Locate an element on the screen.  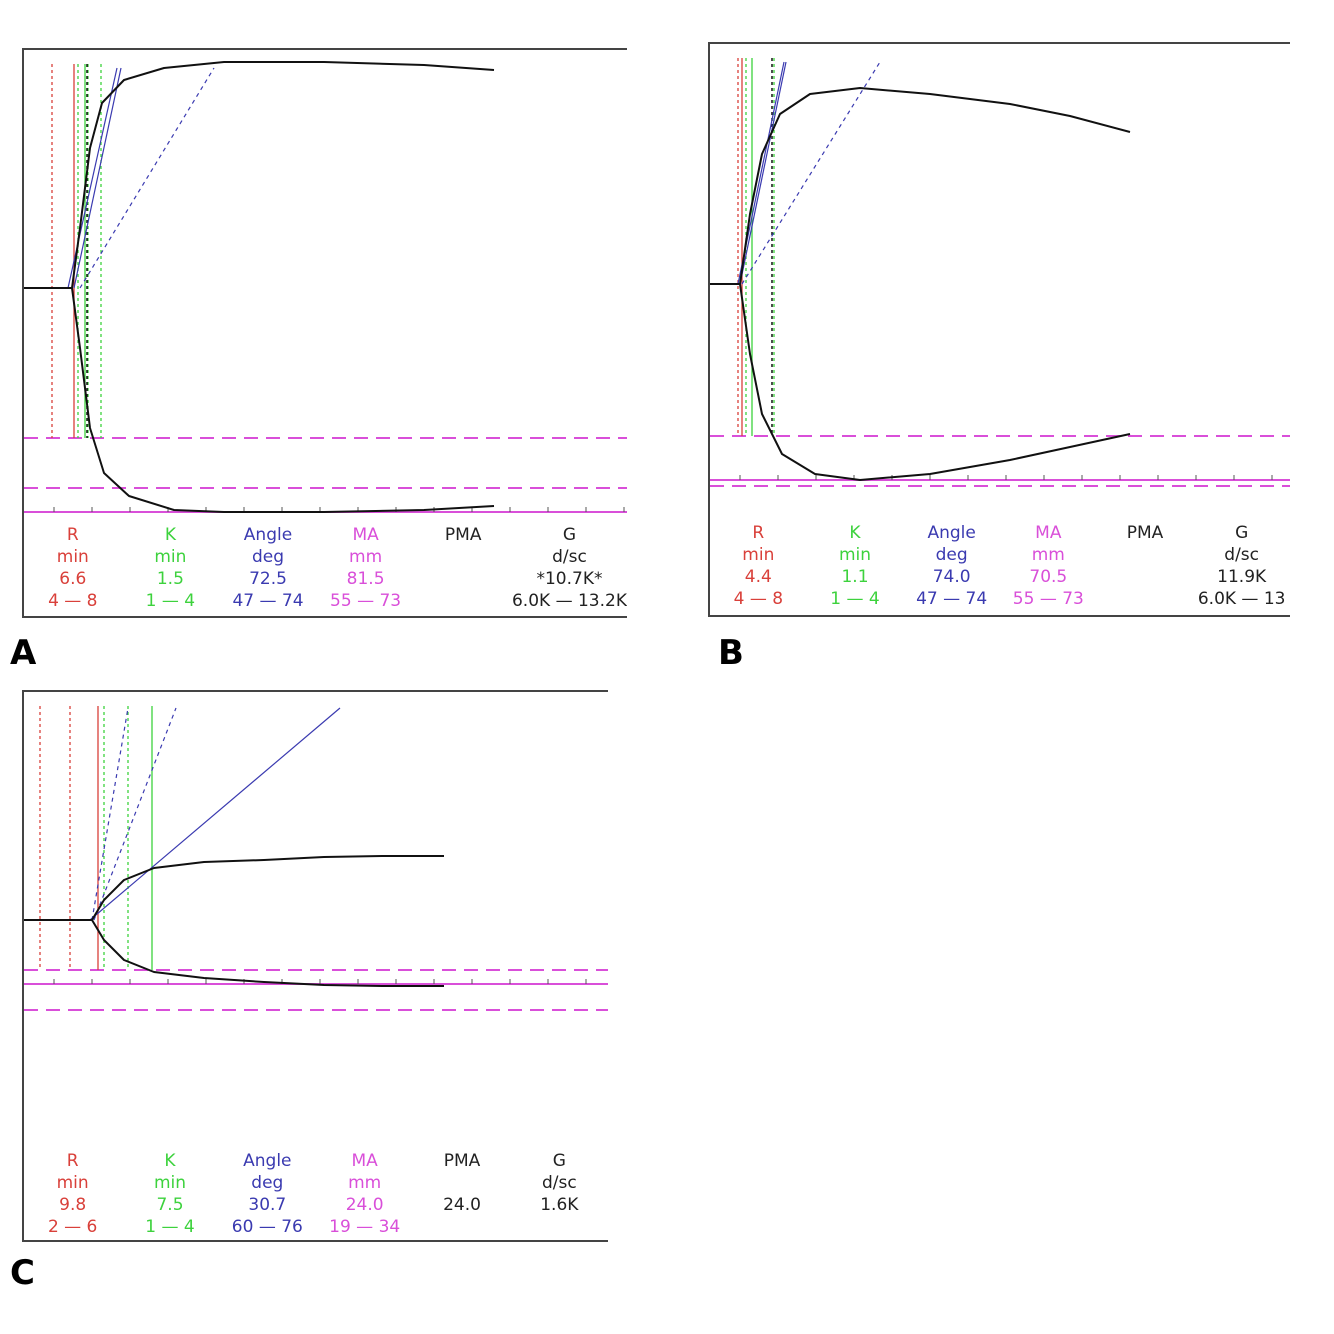
param-column-angle: Angle deg 30.7 60 — 76 is located at coordinates (267, 1194).